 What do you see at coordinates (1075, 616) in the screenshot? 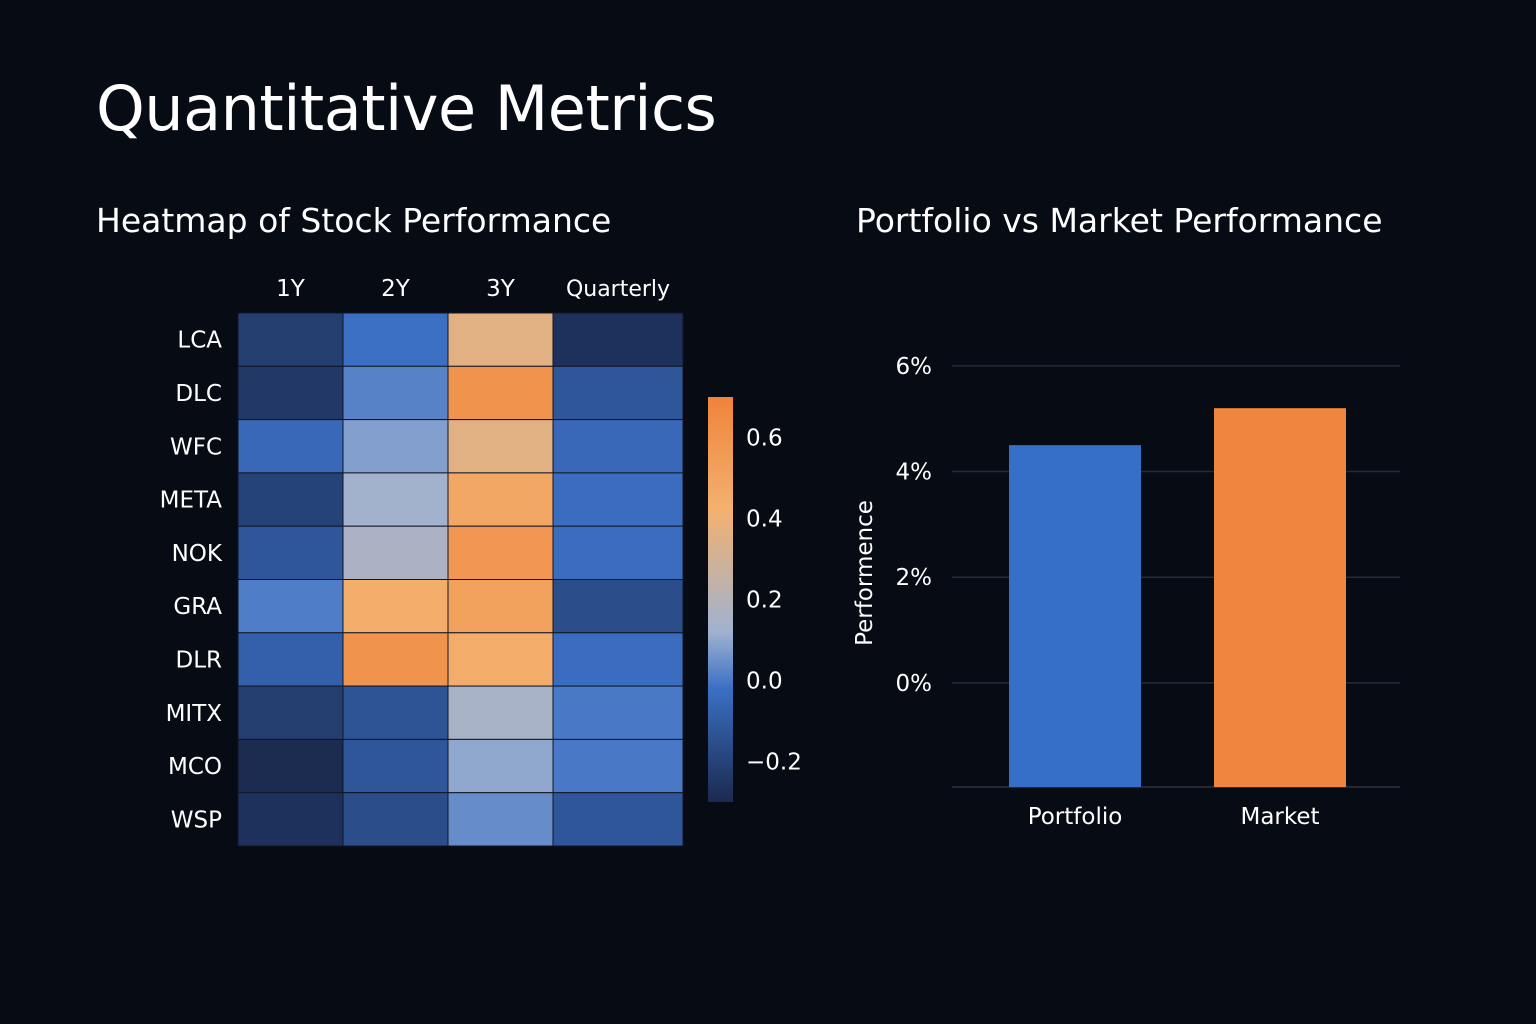
I see `bar-portfolio` at bounding box center [1075, 616].